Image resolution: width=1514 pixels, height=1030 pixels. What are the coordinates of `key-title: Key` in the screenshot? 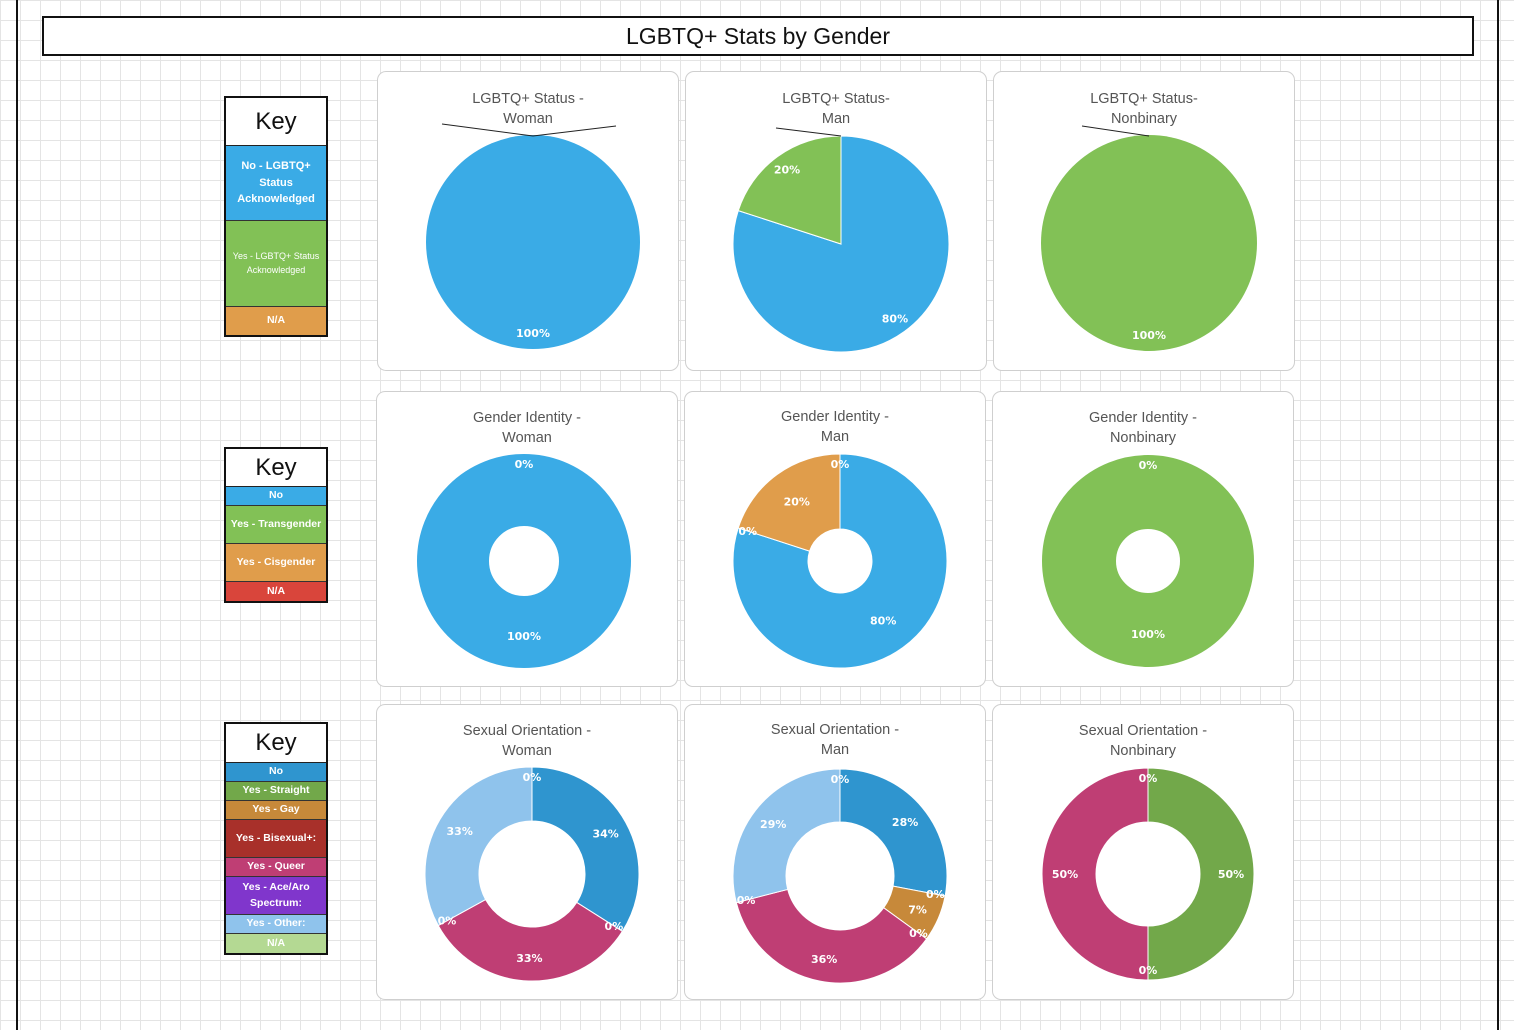 It's located at (276, 122).